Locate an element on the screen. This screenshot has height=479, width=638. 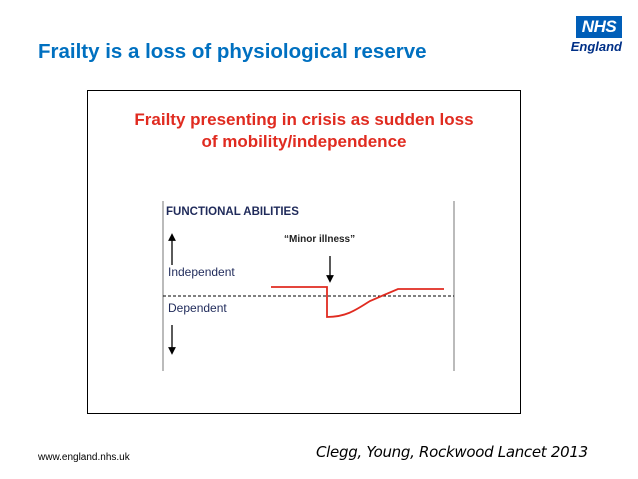
panel-label: FUNCTIONAL ABILITIES is located at coordinates (232, 212).